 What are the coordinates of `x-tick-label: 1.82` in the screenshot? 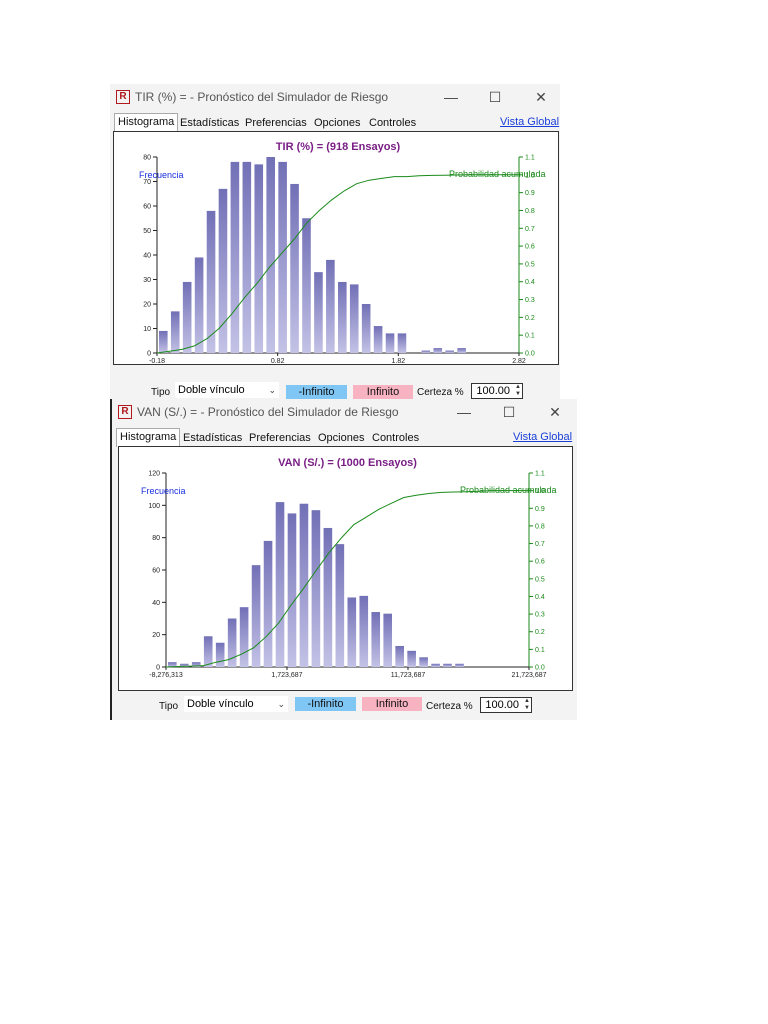 It's located at (399, 361).